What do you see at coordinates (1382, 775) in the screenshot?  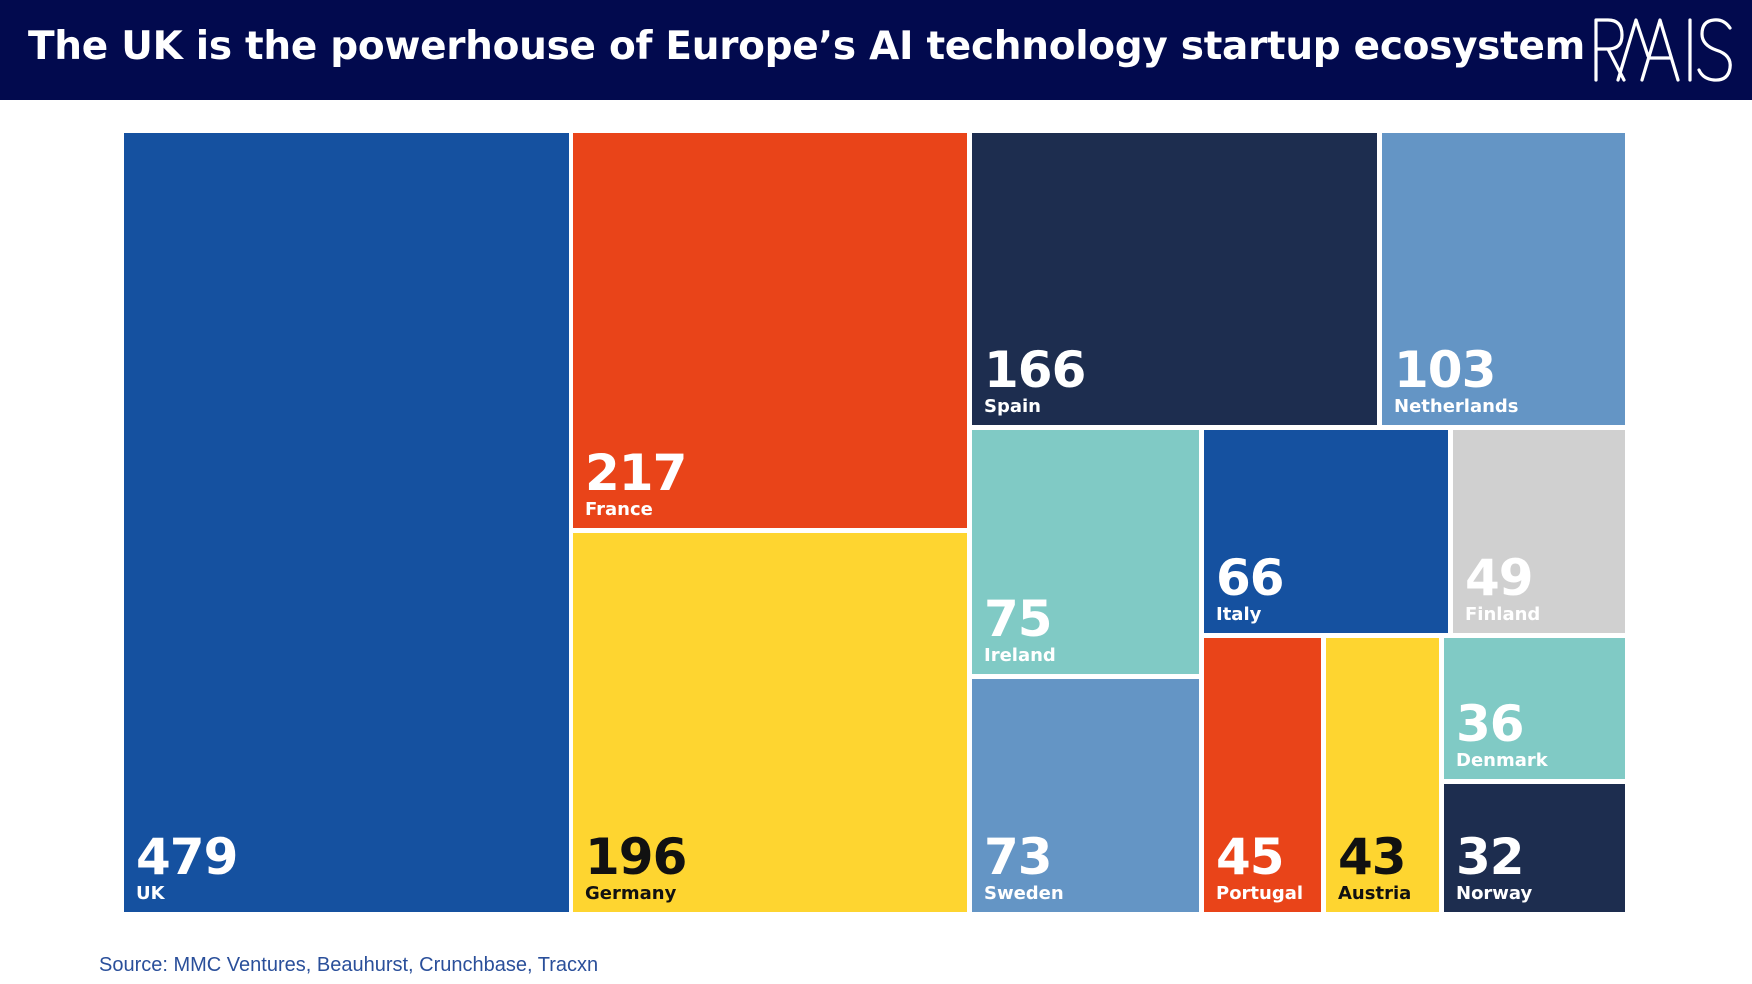 I see `treemap-tile-austria: 43 Austria` at bounding box center [1382, 775].